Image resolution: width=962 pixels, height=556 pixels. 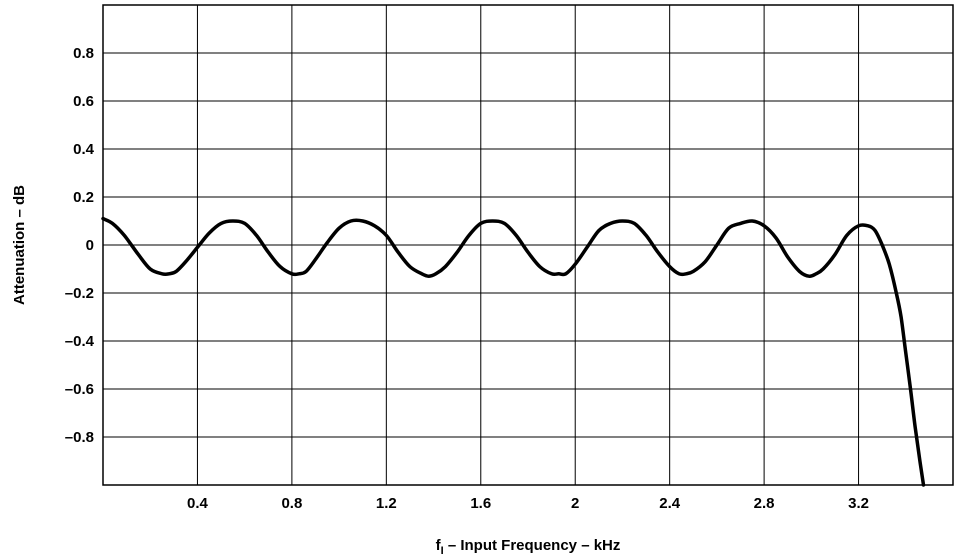 I want to click on x-axis-label-subscript: I, so click(x=442, y=550).